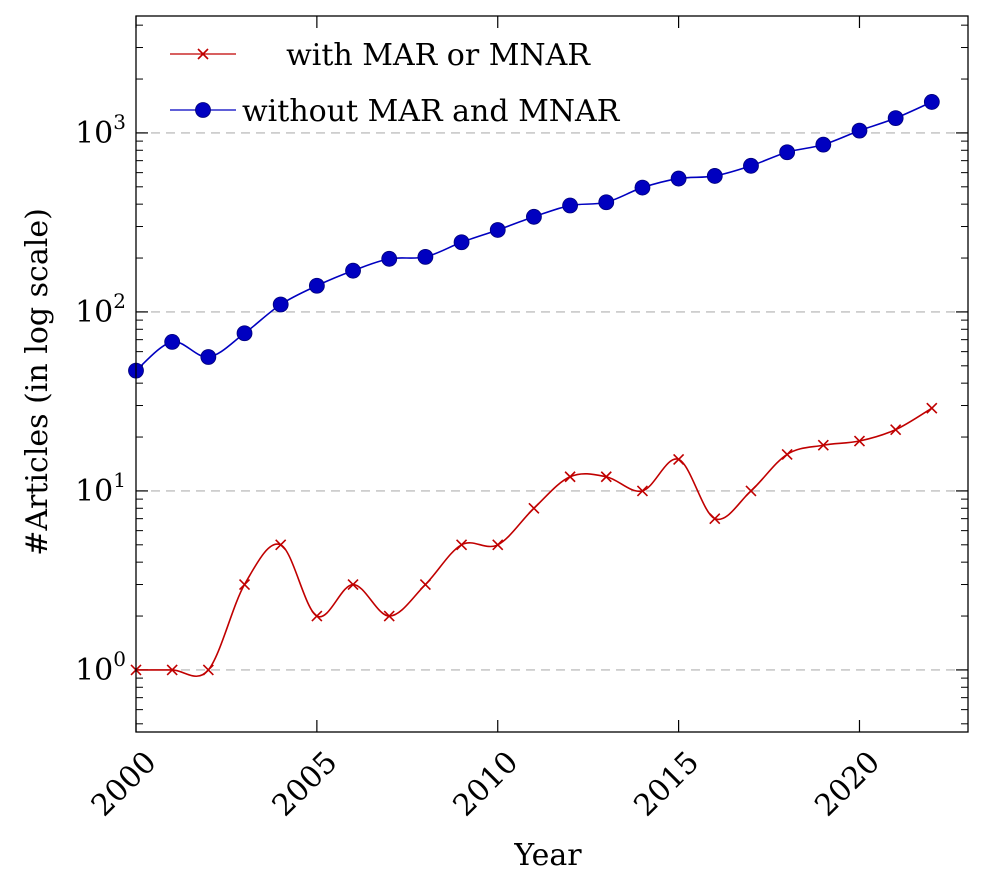  Describe the element at coordinates (438, 55) in the screenshot. I see `legend-label-with-mar: with MAR or MNAR` at that location.